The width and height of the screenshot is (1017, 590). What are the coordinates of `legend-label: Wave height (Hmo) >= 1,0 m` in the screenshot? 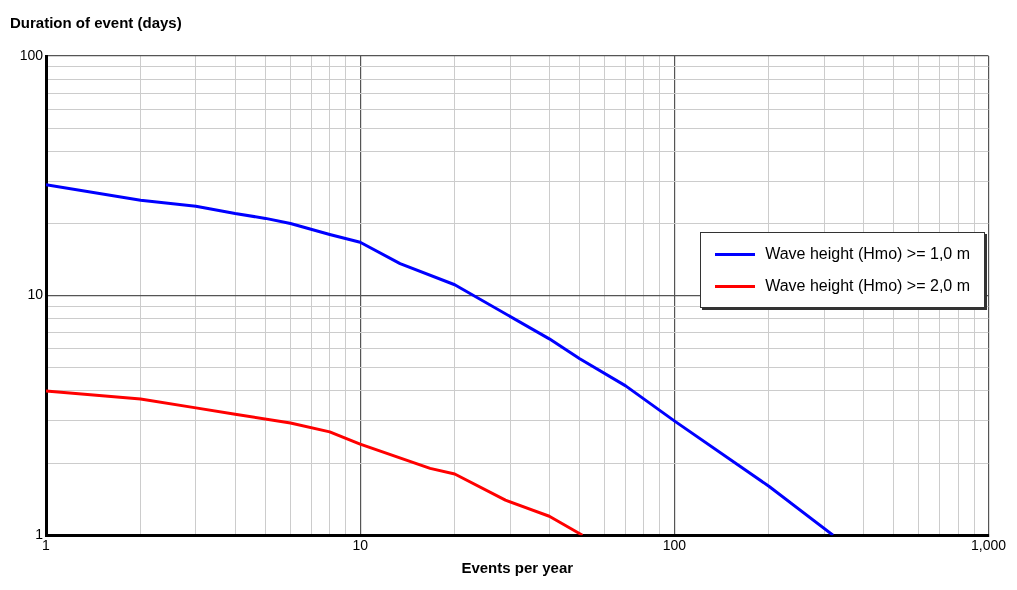 It's located at (867, 254).